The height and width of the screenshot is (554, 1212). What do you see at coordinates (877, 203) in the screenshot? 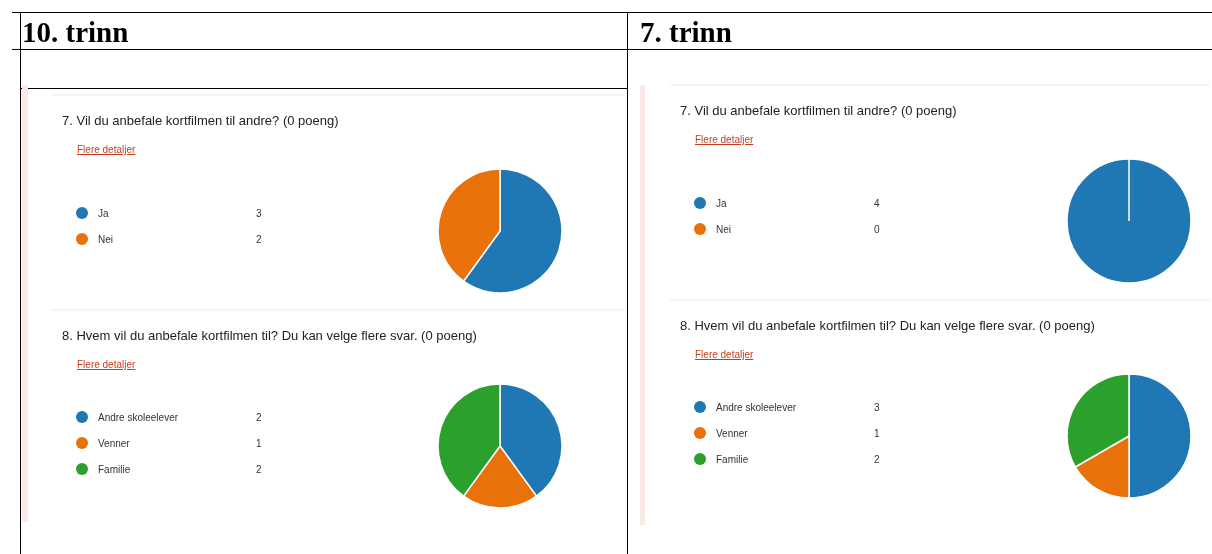
I see `data-label: 4` at bounding box center [877, 203].